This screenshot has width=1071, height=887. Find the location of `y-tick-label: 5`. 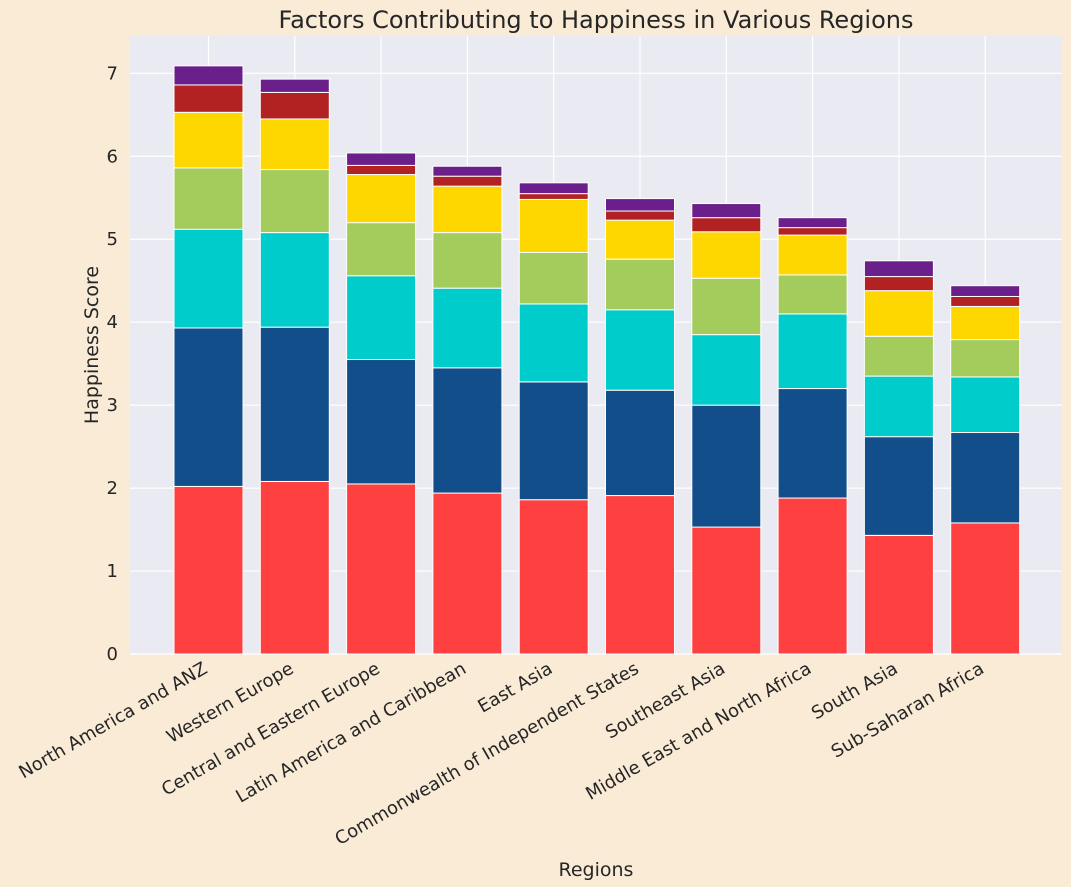

y-tick-label: 5 is located at coordinates (112, 239).